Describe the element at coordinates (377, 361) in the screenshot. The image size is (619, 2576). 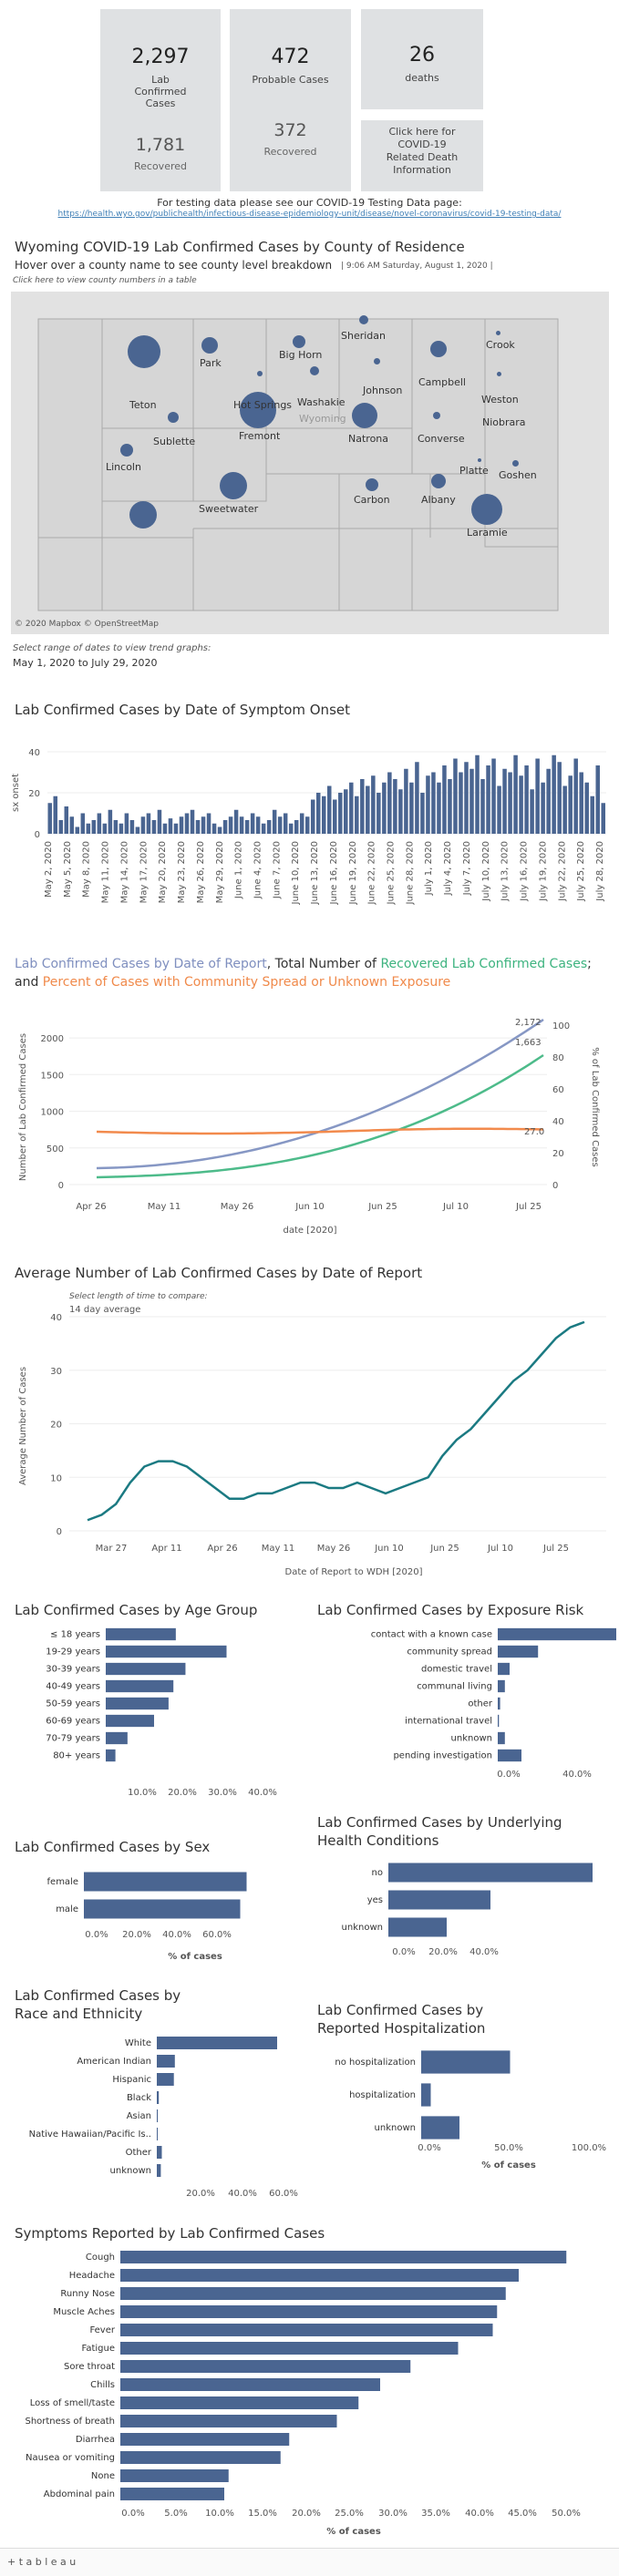
I see `johnson-bubble` at that location.